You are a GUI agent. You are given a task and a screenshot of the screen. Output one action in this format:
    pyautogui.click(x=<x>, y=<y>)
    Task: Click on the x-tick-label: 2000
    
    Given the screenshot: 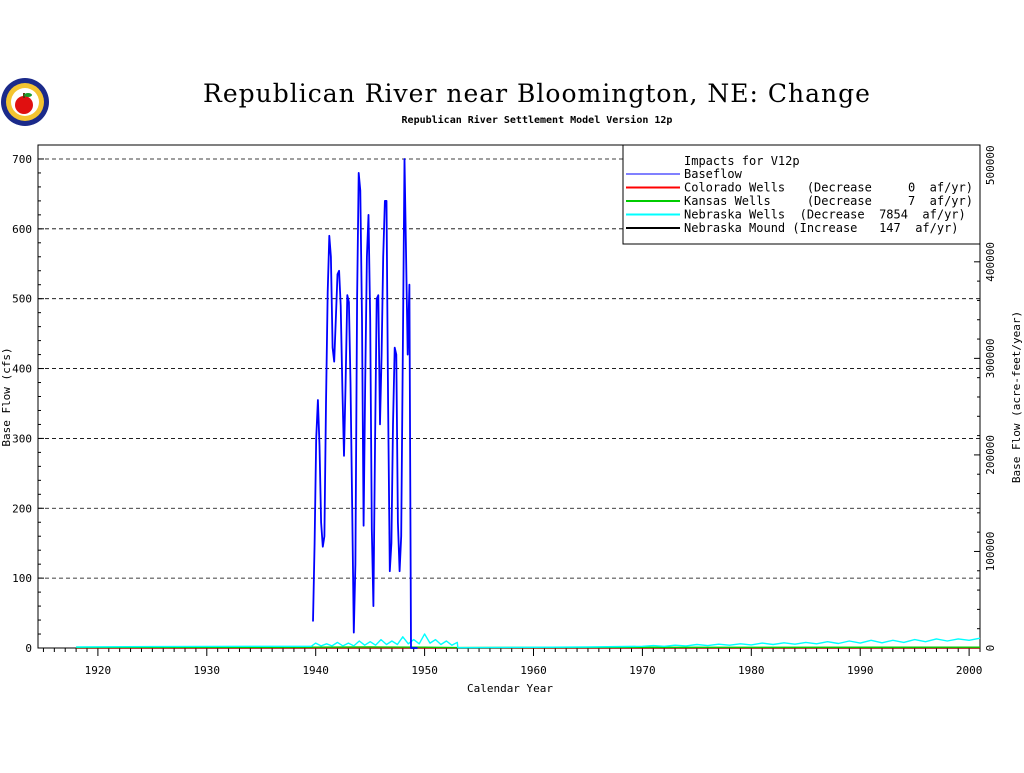 What is the action you would take?
    pyautogui.click(x=969, y=670)
    